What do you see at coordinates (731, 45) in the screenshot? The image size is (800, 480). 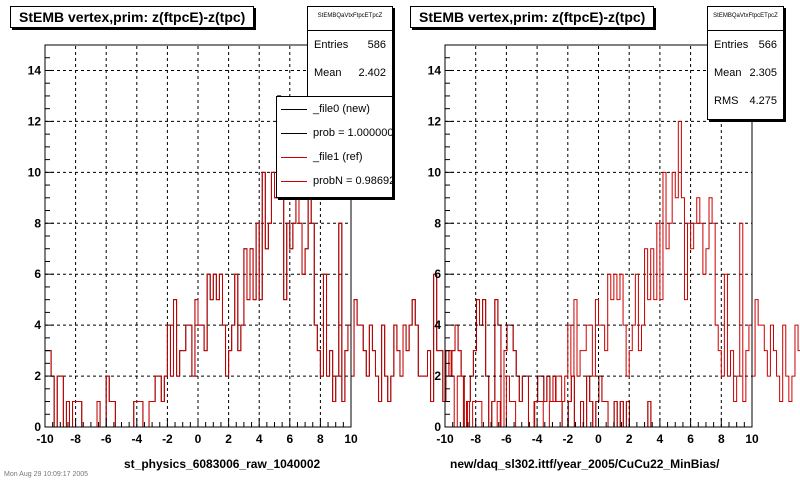 I see `right-entries-label: Entries` at bounding box center [731, 45].